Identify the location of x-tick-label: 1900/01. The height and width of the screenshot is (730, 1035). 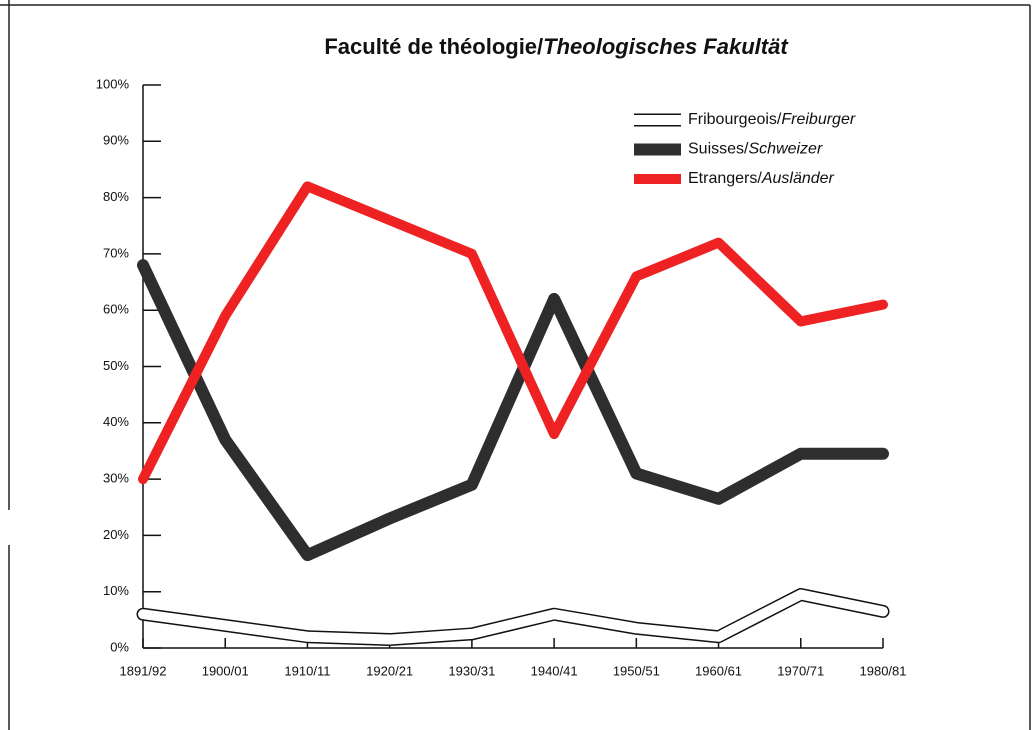
(225, 670).